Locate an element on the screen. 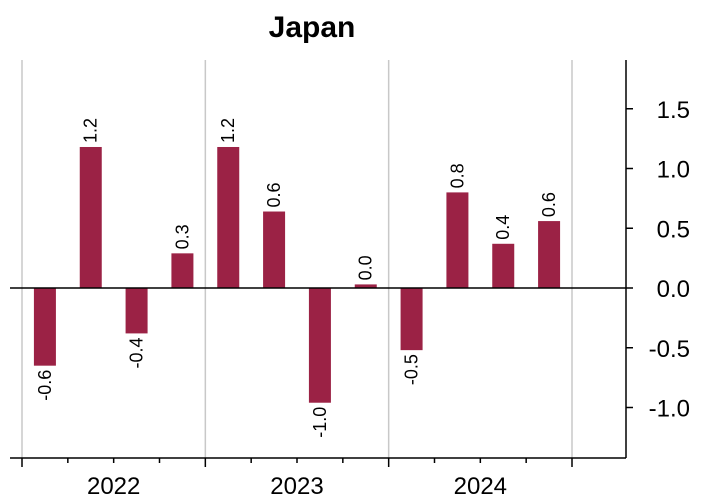 The height and width of the screenshot is (499, 702). data-label: -0.5 is located at coordinates (412, 369).